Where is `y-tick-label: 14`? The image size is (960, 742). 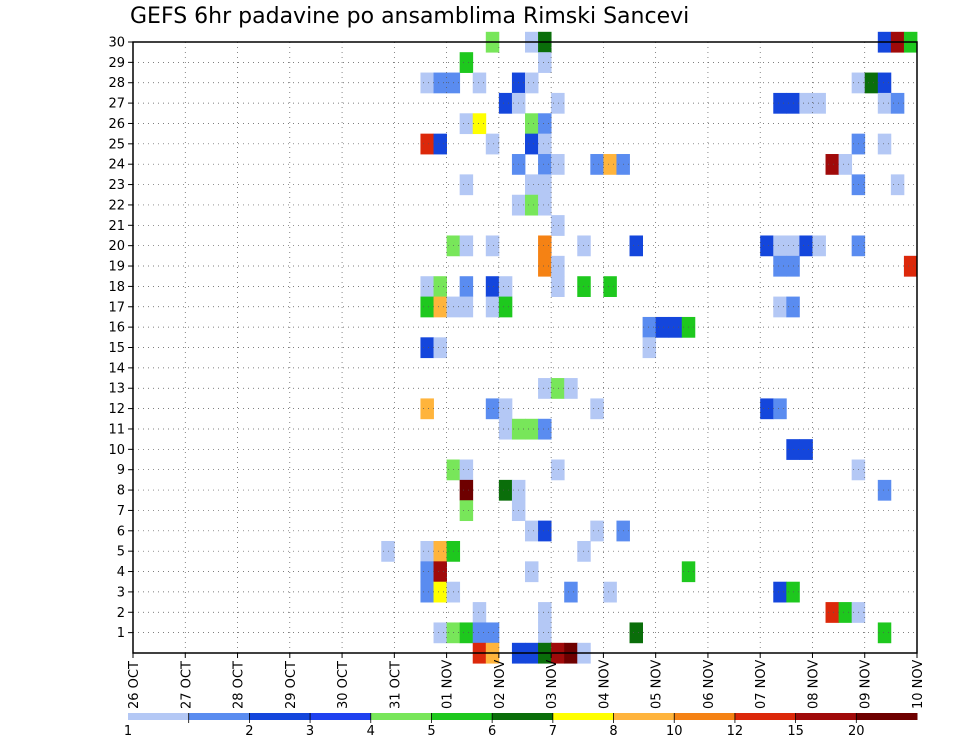 y-tick-label: 14 is located at coordinates (116, 368).